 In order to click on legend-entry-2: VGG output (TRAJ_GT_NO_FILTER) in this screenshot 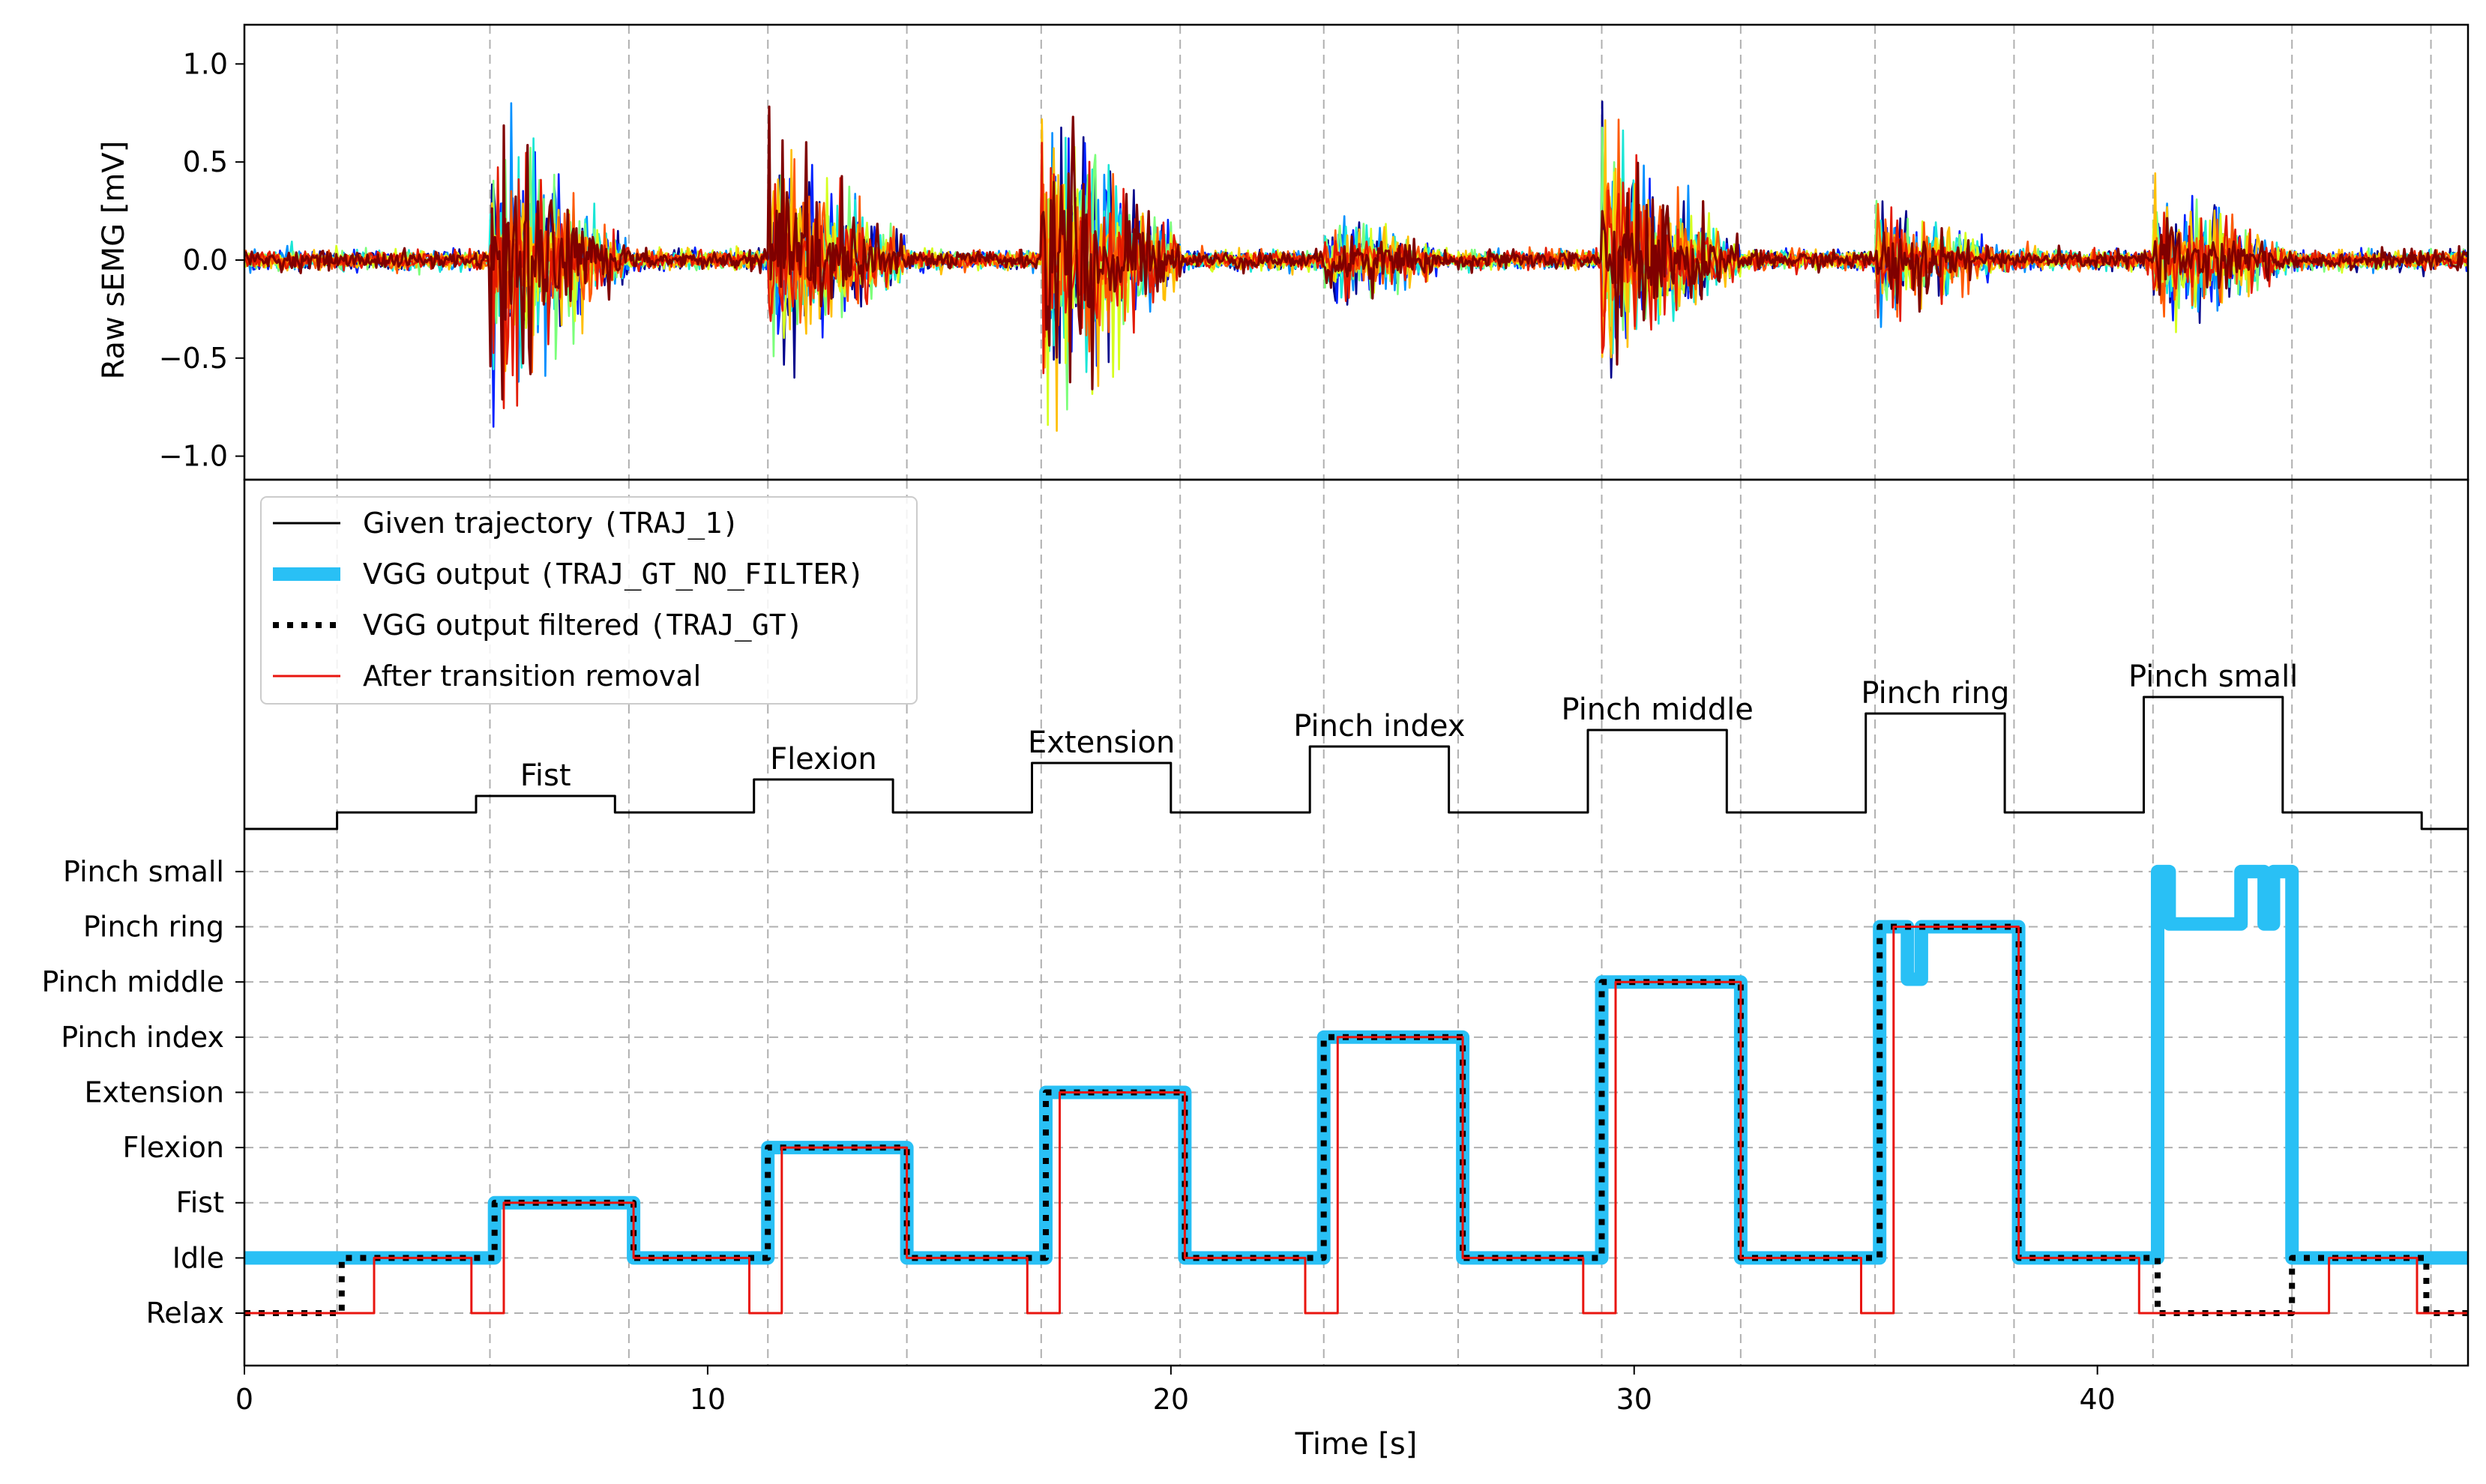, I will do `click(614, 575)`.